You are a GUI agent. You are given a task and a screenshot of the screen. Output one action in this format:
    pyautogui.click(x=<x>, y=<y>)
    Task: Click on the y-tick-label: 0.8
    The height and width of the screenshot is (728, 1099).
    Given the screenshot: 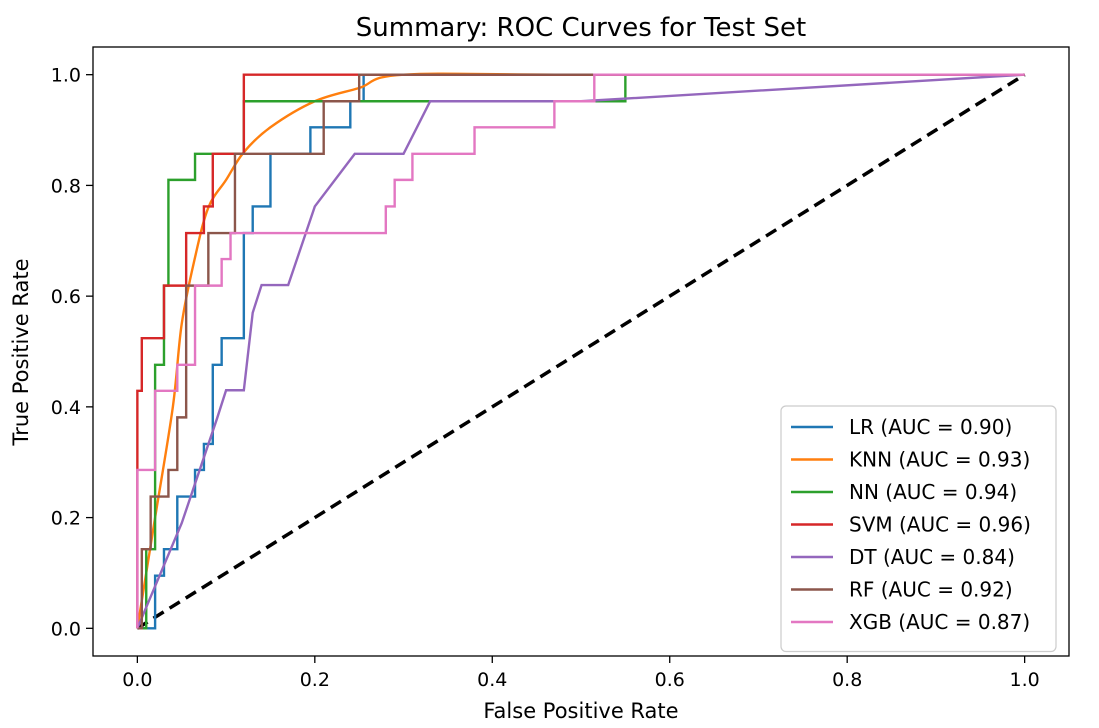 What is the action you would take?
    pyautogui.click(x=66, y=186)
    